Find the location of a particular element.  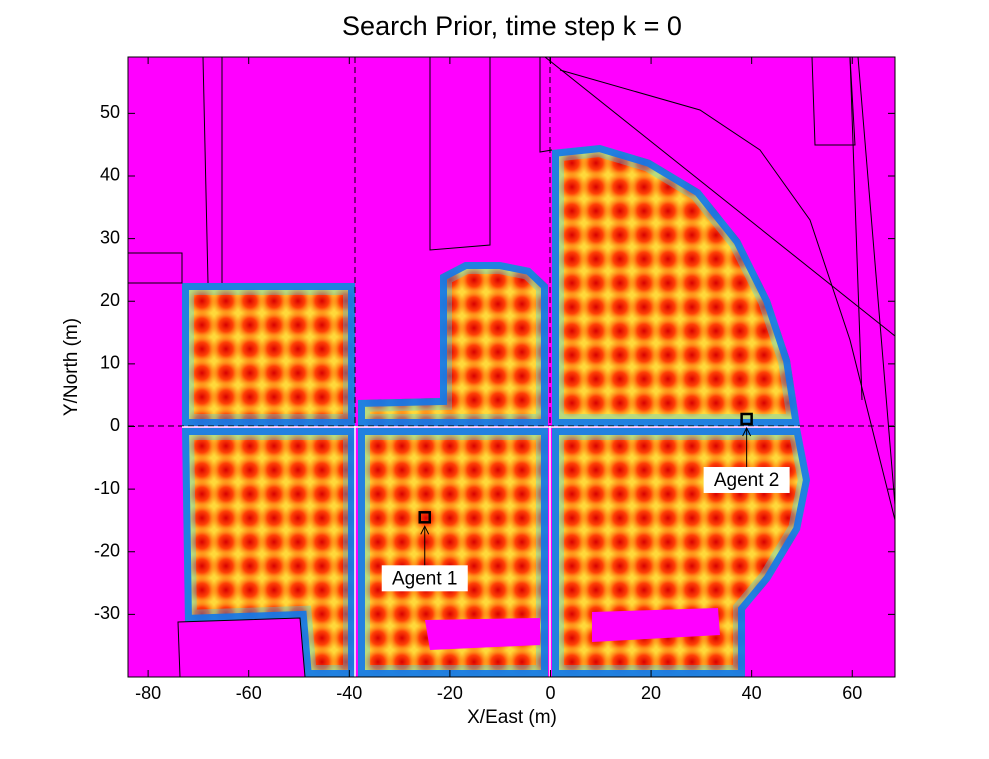

x-tick-label: -20 is located at coordinates (450, 693).